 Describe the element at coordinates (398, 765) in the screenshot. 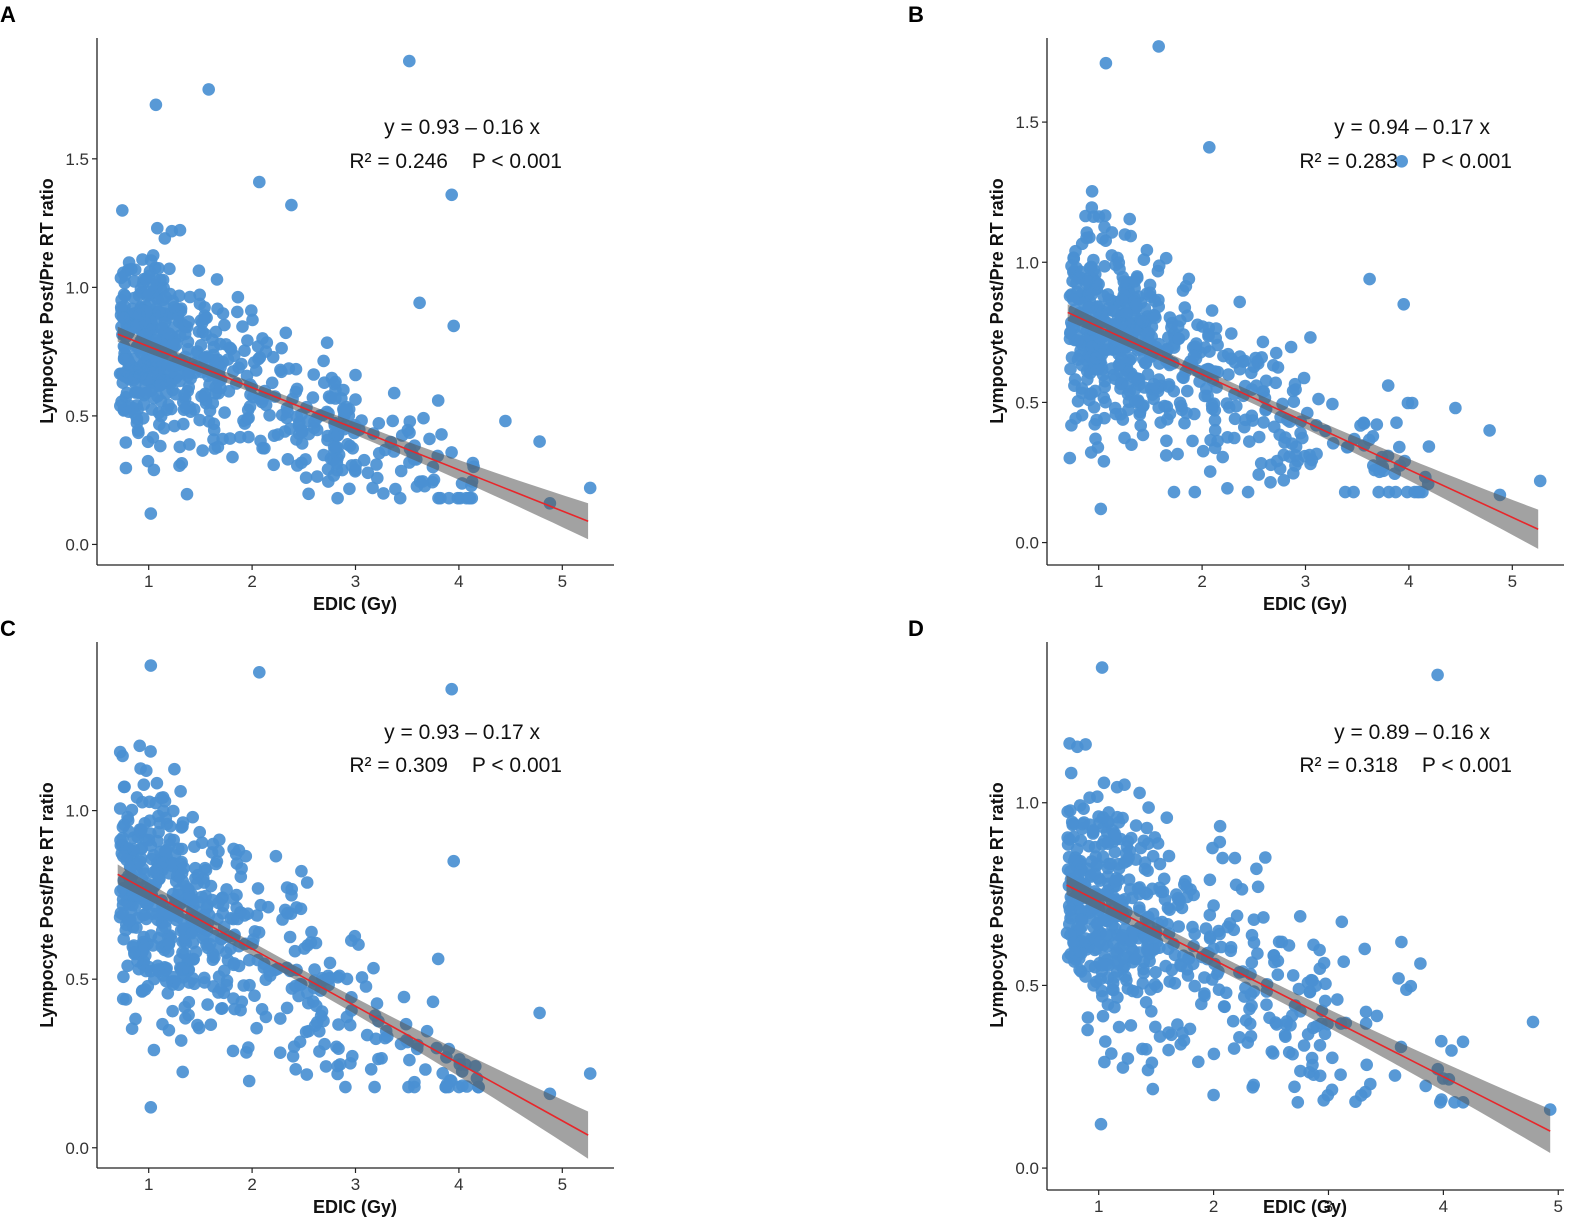

I see `r-squared-label: R² = 0.309` at that location.